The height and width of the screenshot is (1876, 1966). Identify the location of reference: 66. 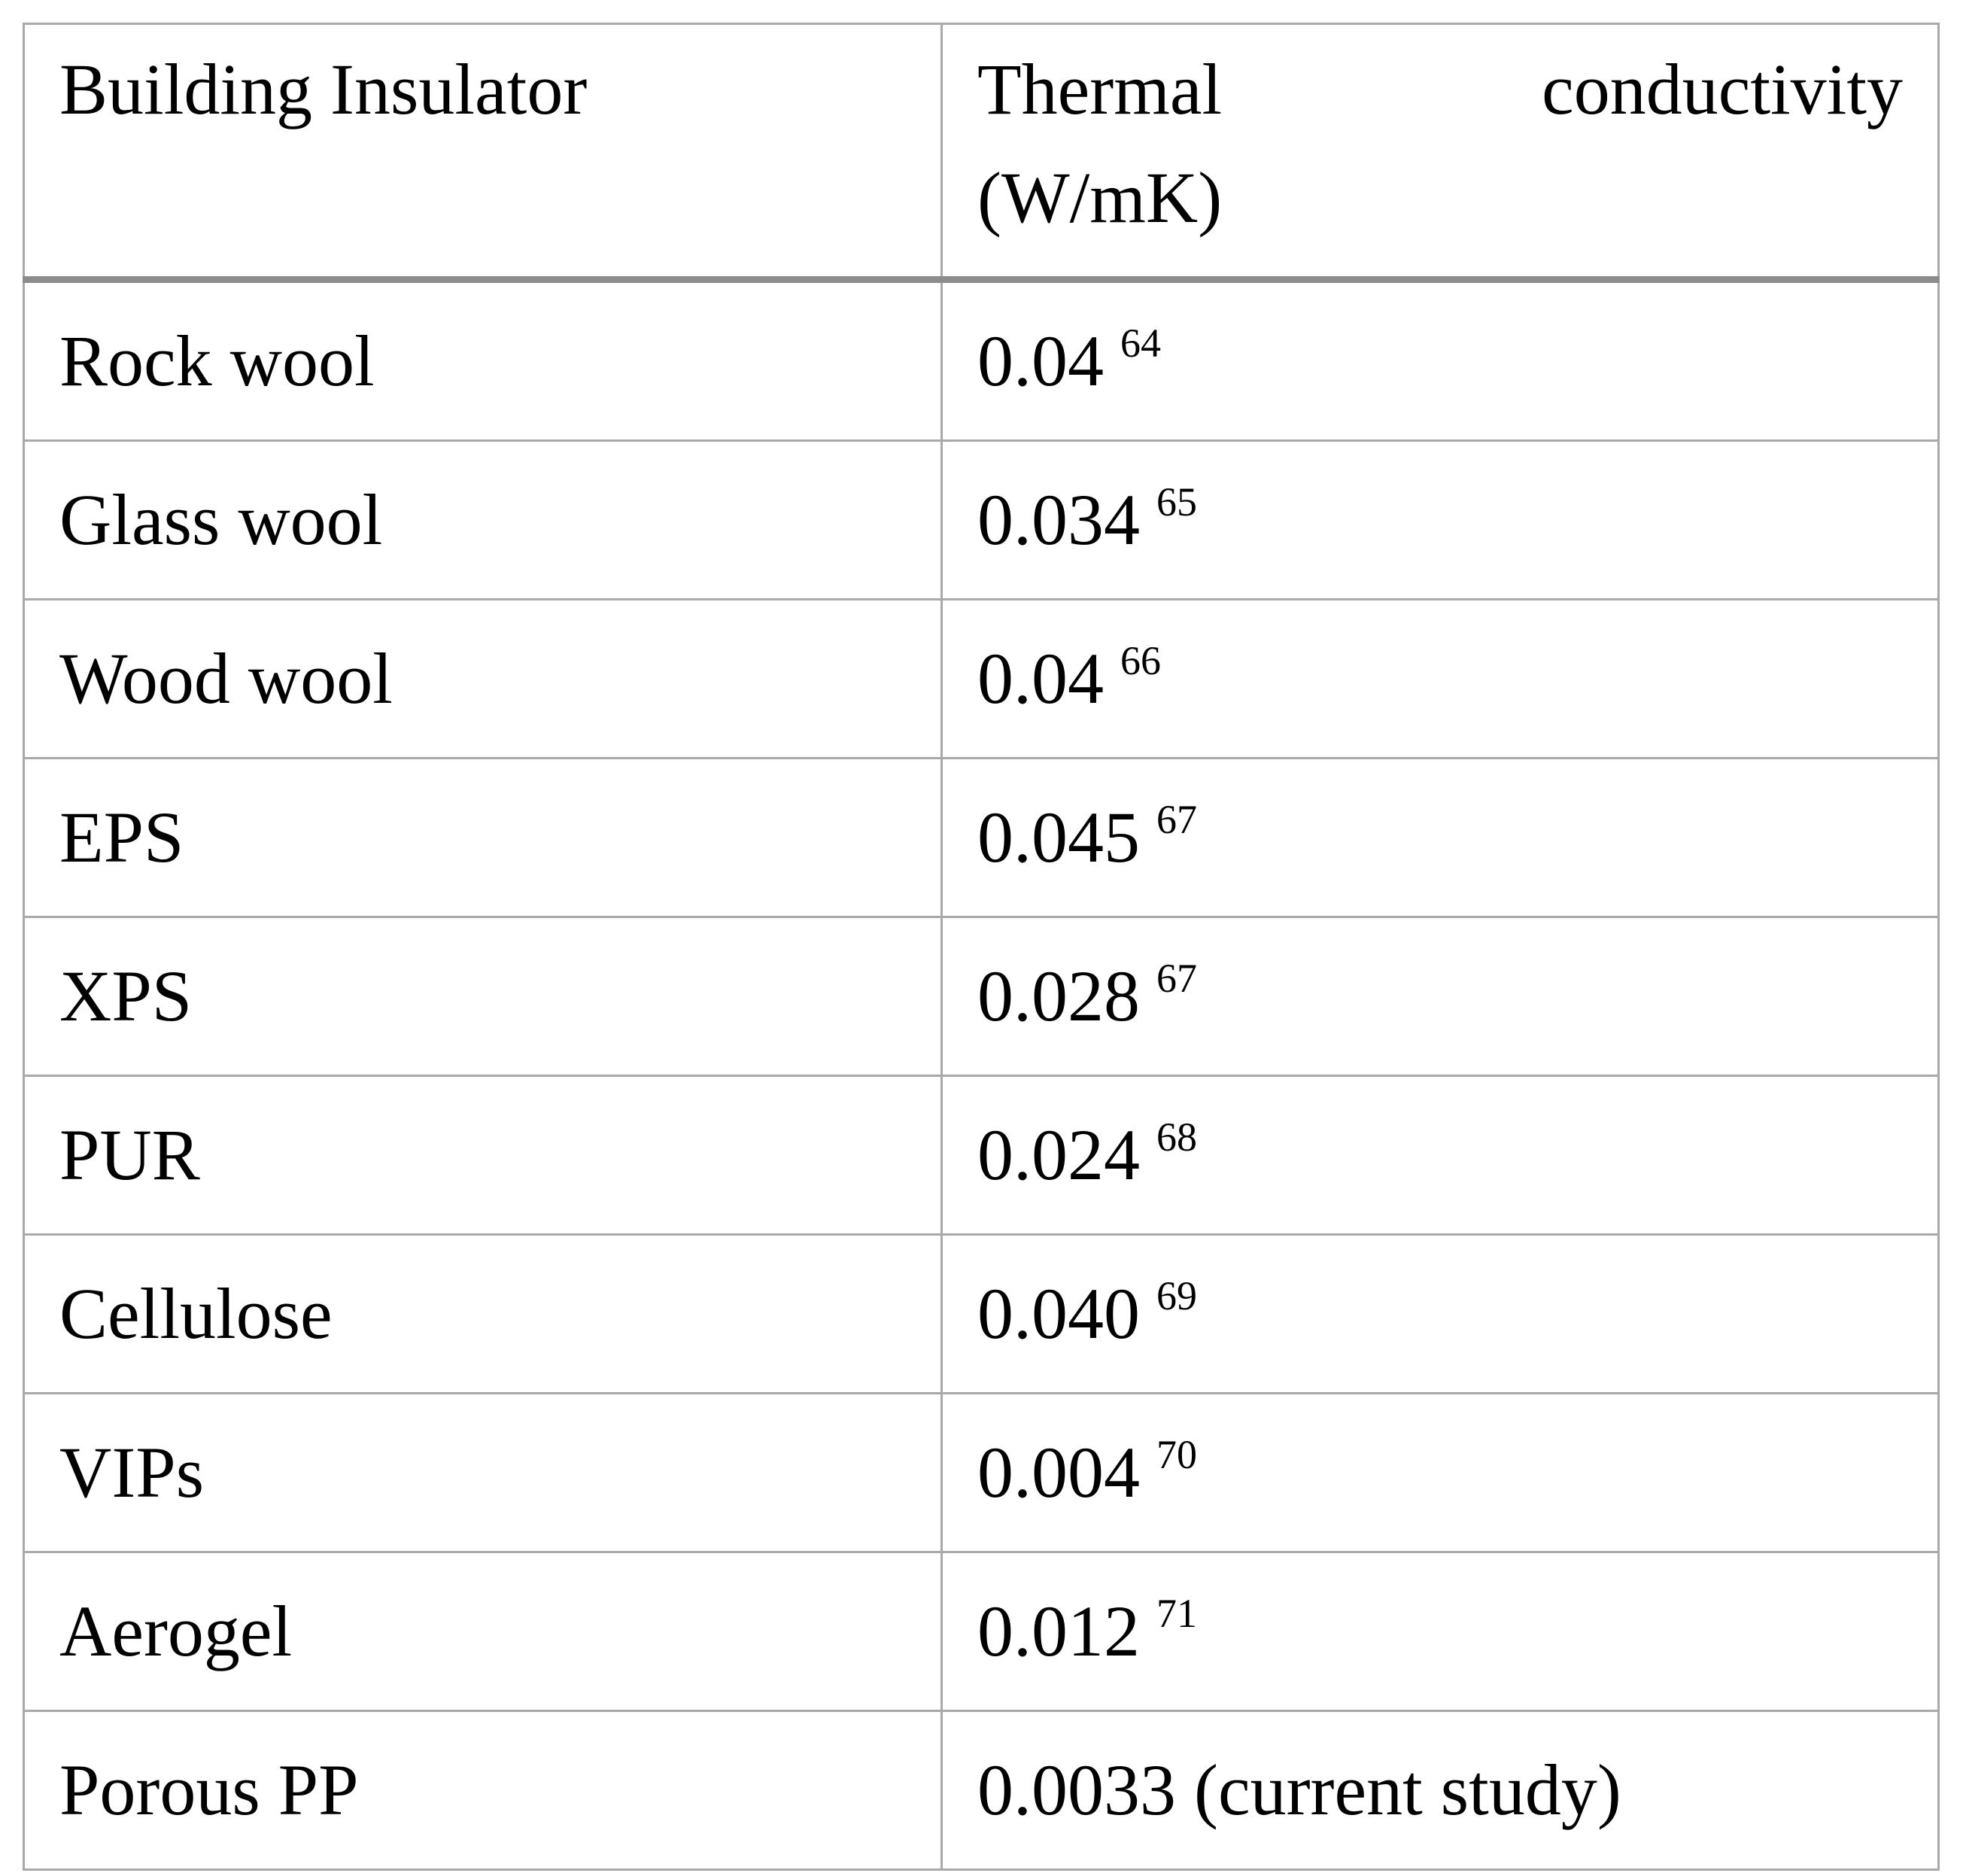
(1140, 660).